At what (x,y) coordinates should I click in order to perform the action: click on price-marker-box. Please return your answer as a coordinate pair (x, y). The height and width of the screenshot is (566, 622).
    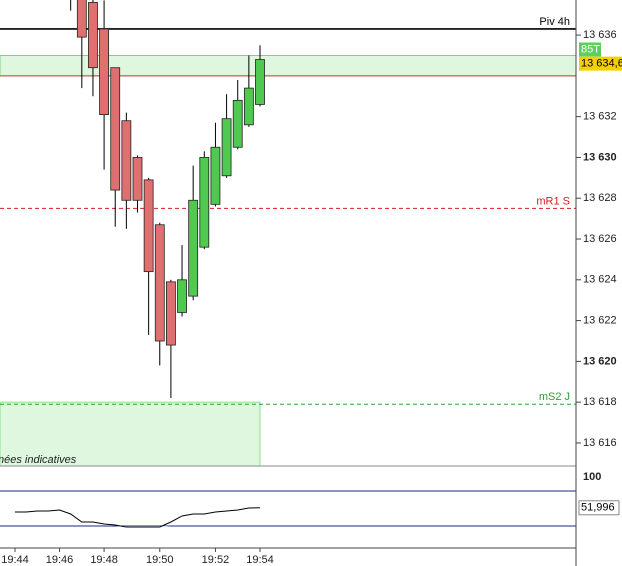
    Looking at the image, I should click on (600, 63).